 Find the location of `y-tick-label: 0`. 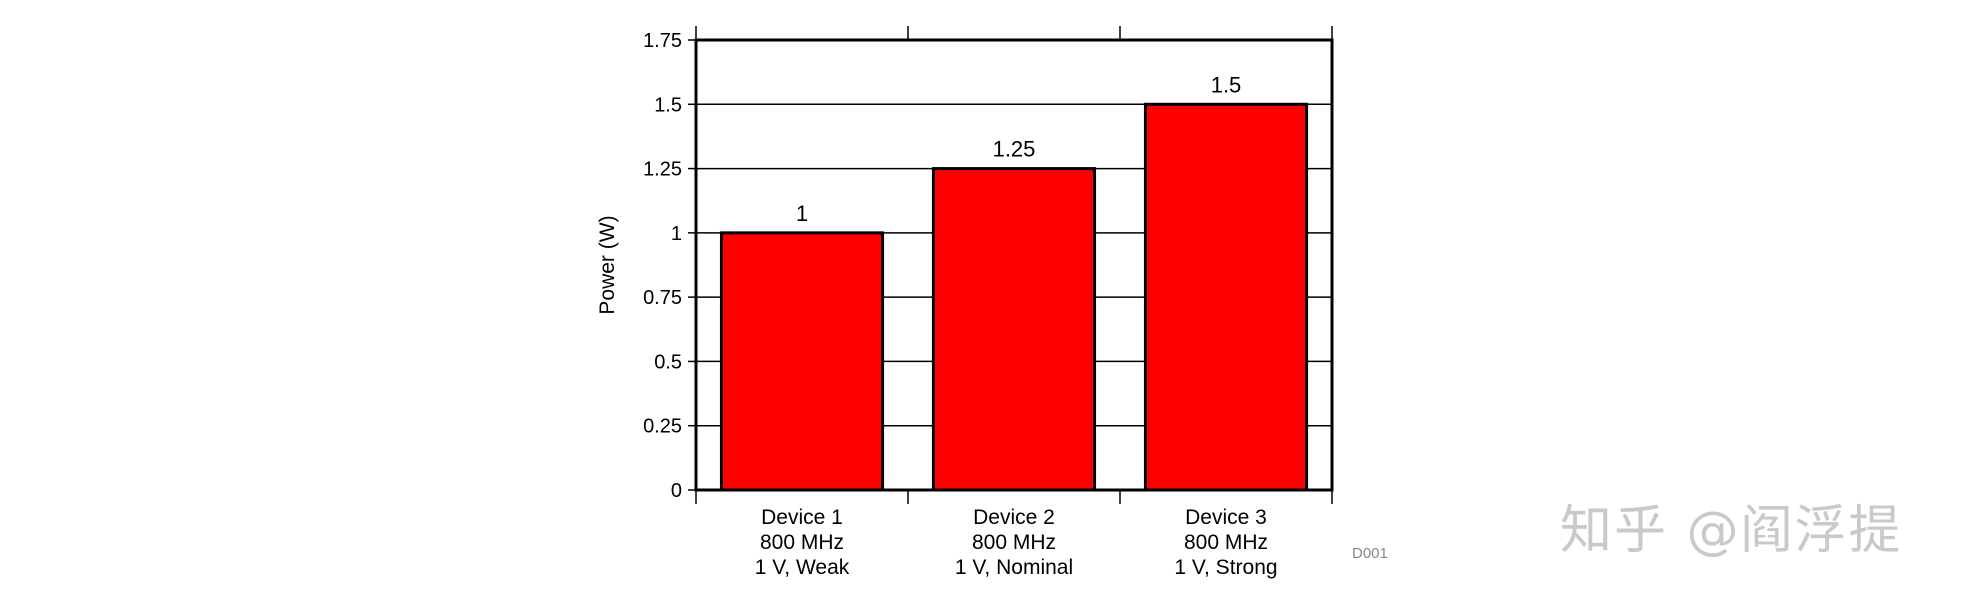

y-tick-label: 0 is located at coordinates (676, 491).